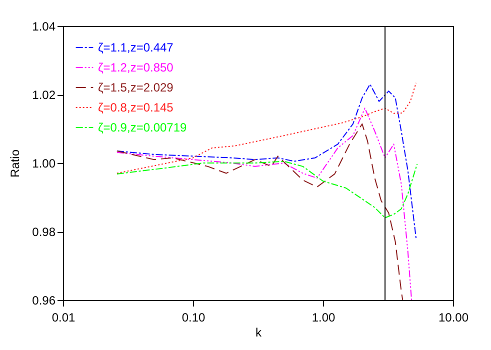  What do you see at coordinates (194, 317) in the screenshot?
I see `x-tick-label: 0.10` at bounding box center [194, 317].